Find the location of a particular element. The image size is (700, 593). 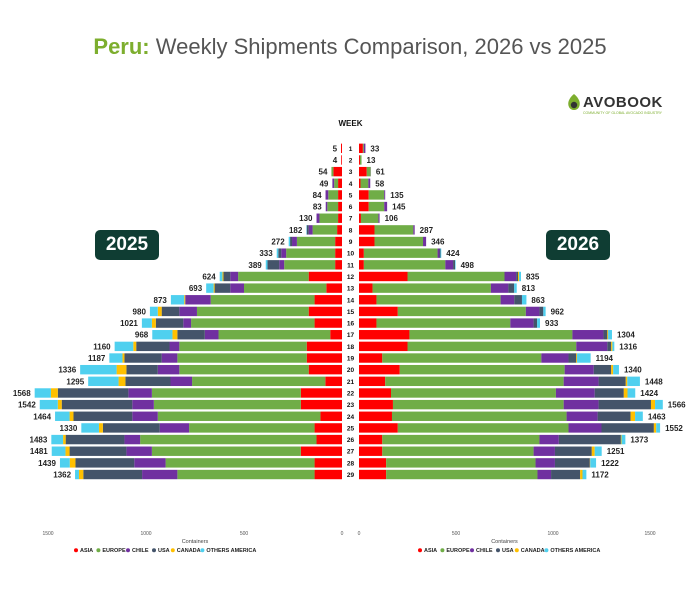

total-label-2025: 49 is located at coordinates (323, 183).